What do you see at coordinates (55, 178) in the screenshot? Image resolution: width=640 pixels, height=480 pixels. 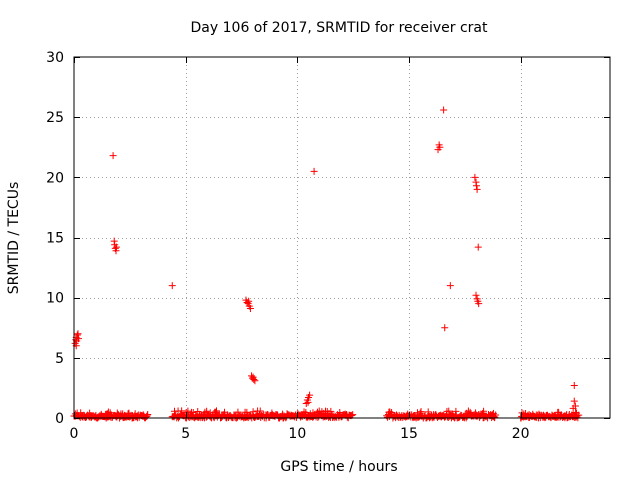 I see `y-tick-label: 20` at bounding box center [55, 178].